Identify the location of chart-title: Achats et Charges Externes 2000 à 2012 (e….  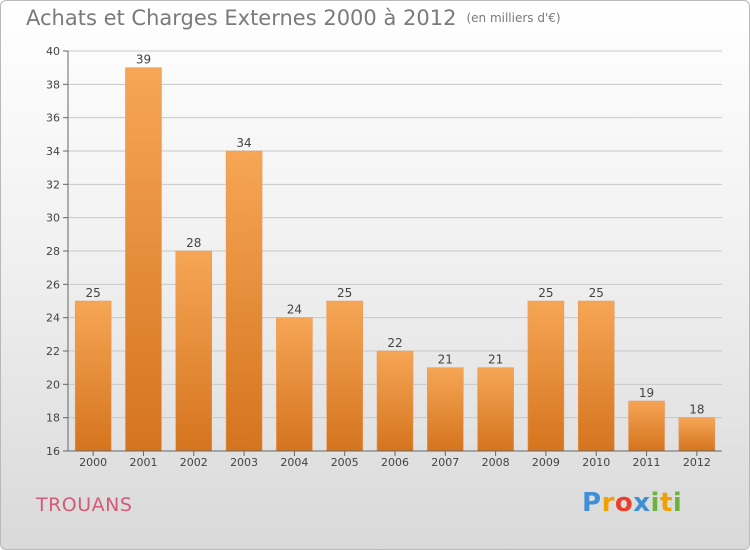
(293, 18).